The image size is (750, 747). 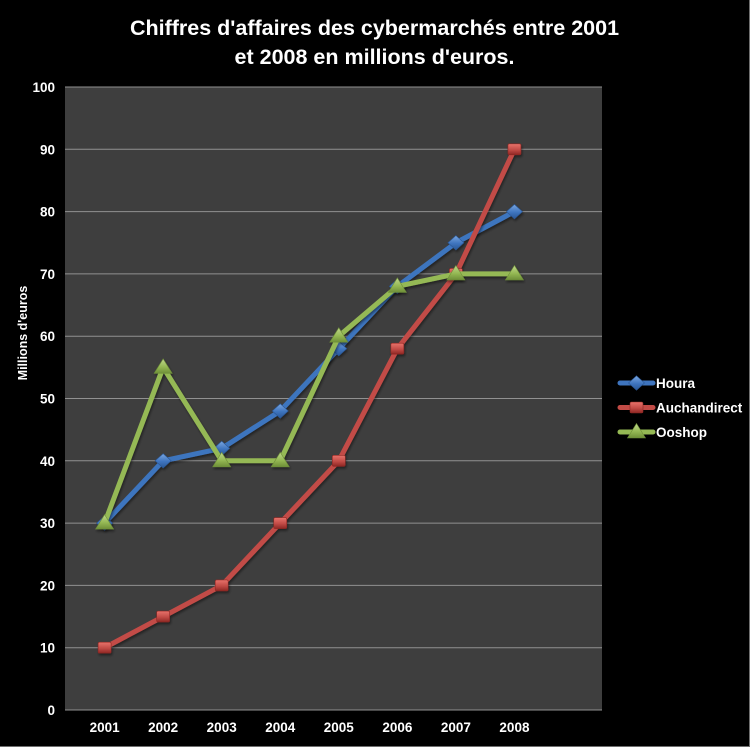 What do you see at coordinates (47, 336) in the screenshot?
I see `y-tick-label: 60` at bounding box center [47, 336].